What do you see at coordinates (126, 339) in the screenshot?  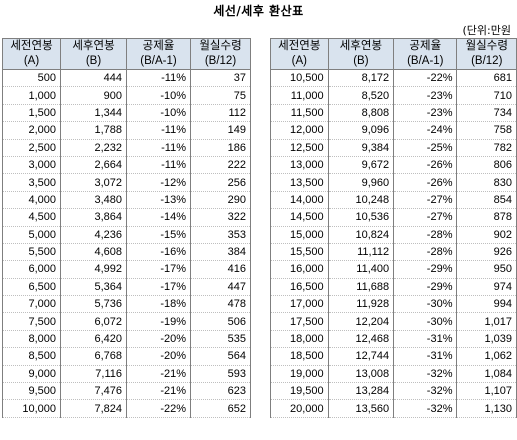 I see `table-row: 8,000 6,420 -20% 535` at bounding box center [126, 339].